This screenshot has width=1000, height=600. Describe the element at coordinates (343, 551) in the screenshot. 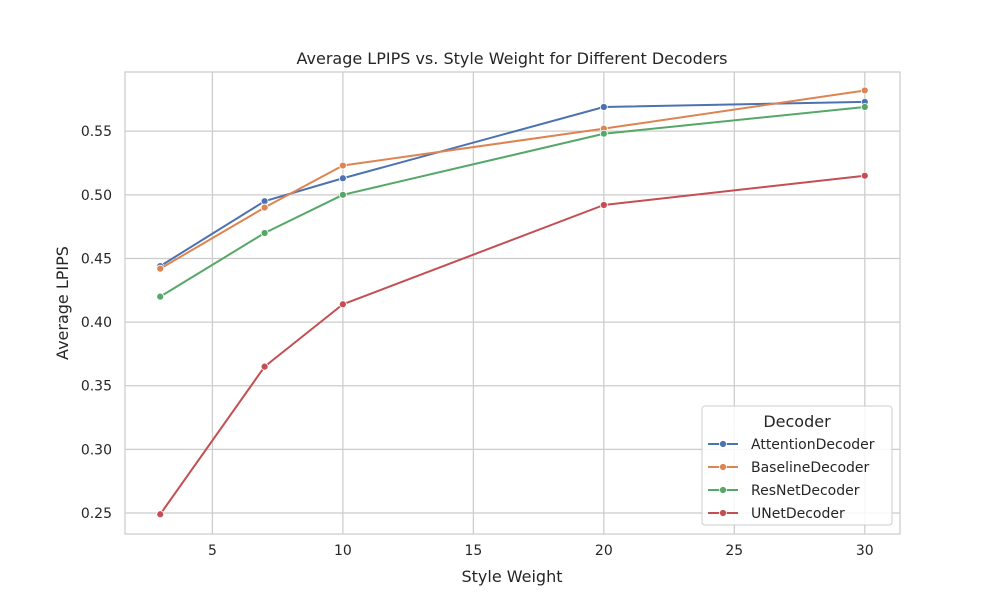

I see `x-tick-label: 10` at that location.